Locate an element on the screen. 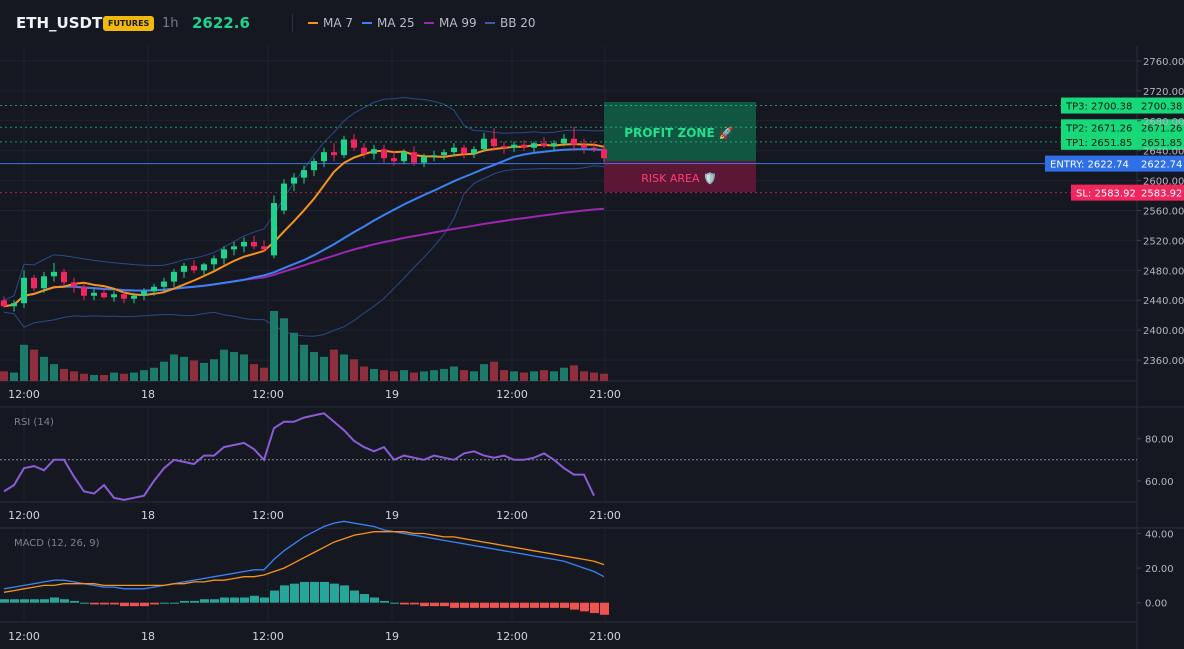 The width and height of the screenshot is (1184, 649). bb-lower-line is located at coordinates (304, 251).